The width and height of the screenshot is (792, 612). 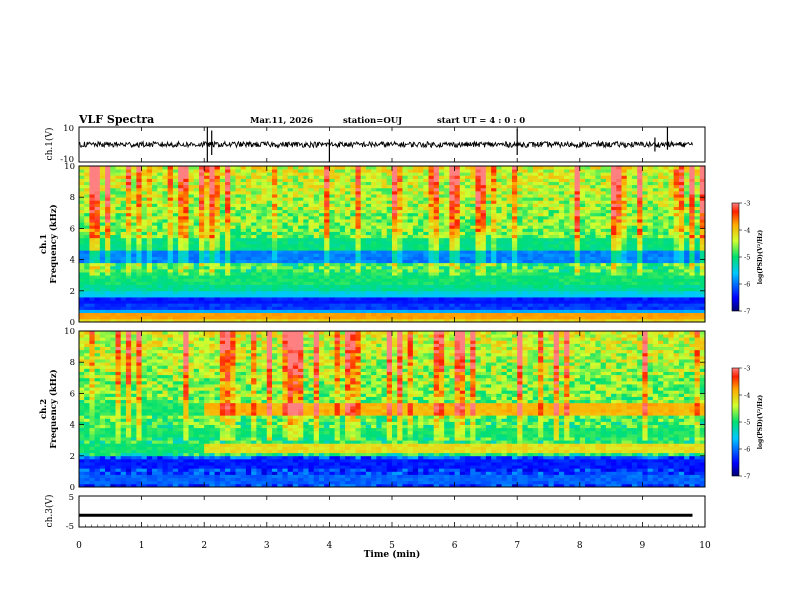 What do you see at coordinates (281, 121) in the screenshot?
I see `date-label: Mar.11, 2026` at bounding box center [281, 121].